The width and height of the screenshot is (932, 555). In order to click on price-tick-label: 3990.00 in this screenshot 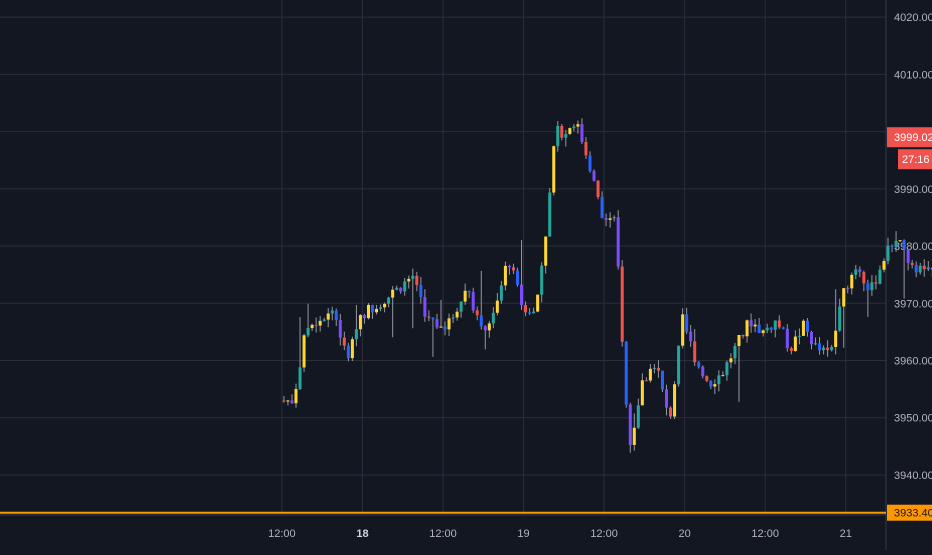, I will do `click(913, 190)`.